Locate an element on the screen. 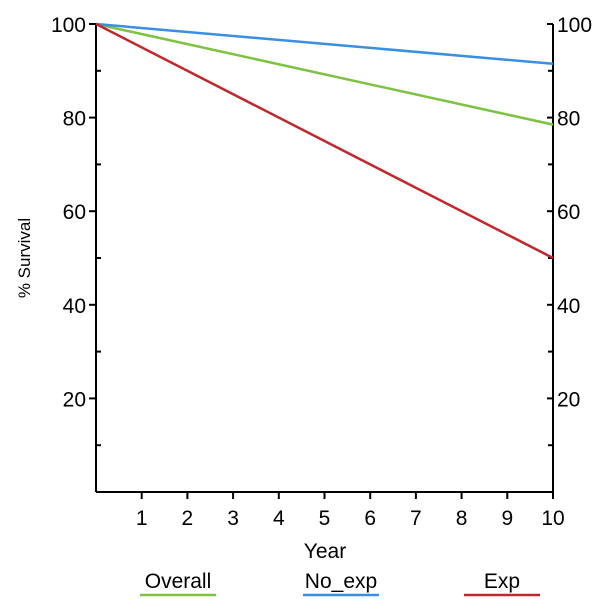  x-tick-label: 8 is located at coordinates (462, 518).